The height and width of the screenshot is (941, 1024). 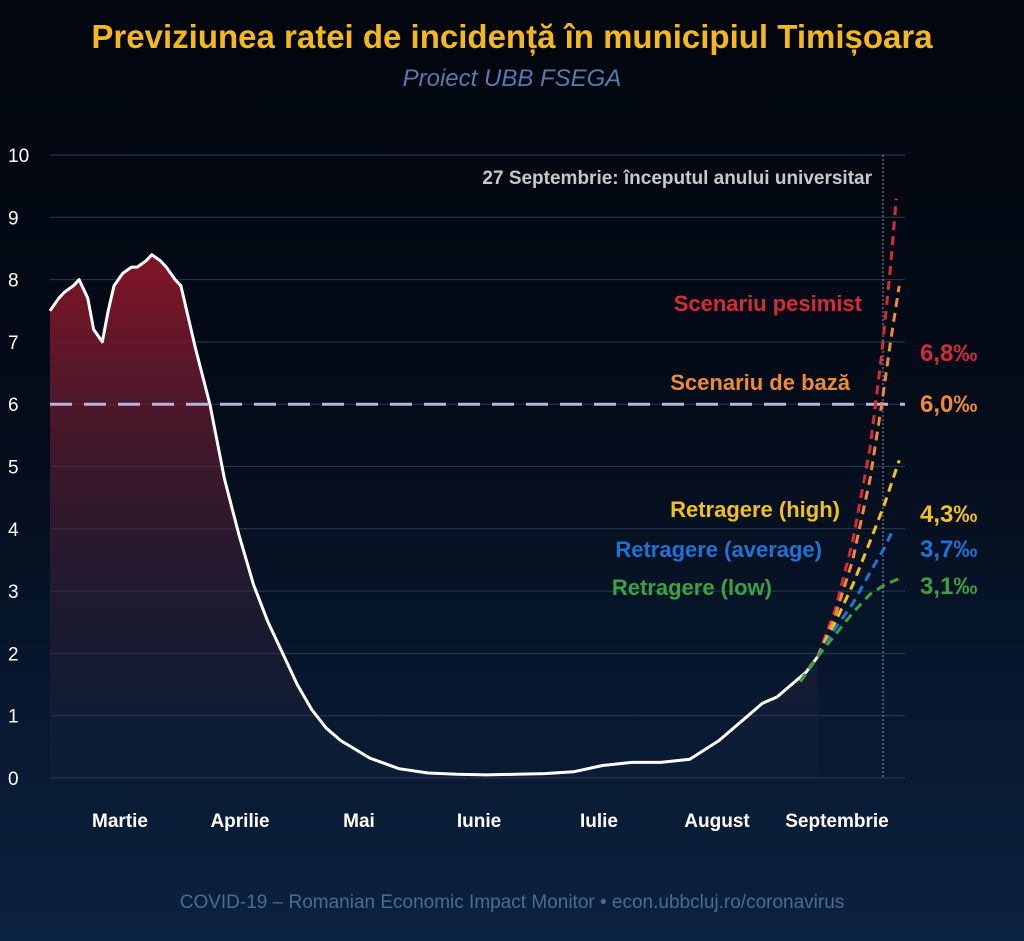 What do you see at coordinates (948, 514) in the screenshot?
I see `end-value-label: 4,3‰` at bounding box center [948, 514].